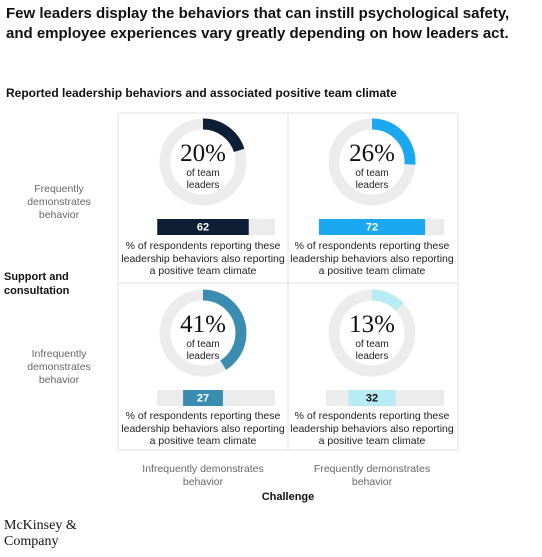 The height and width of the screenshot is (557, 542). I want to click on row-label: Frequently demonstrates behavior, so click(59, 202).